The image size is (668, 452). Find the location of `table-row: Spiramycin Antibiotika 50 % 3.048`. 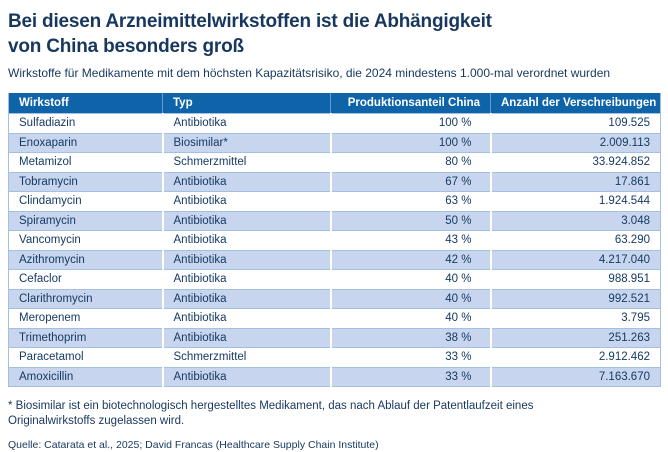

table-row: Spiramycin Antibiotika 50 % 3.048 is located at coordinates (334, 221).